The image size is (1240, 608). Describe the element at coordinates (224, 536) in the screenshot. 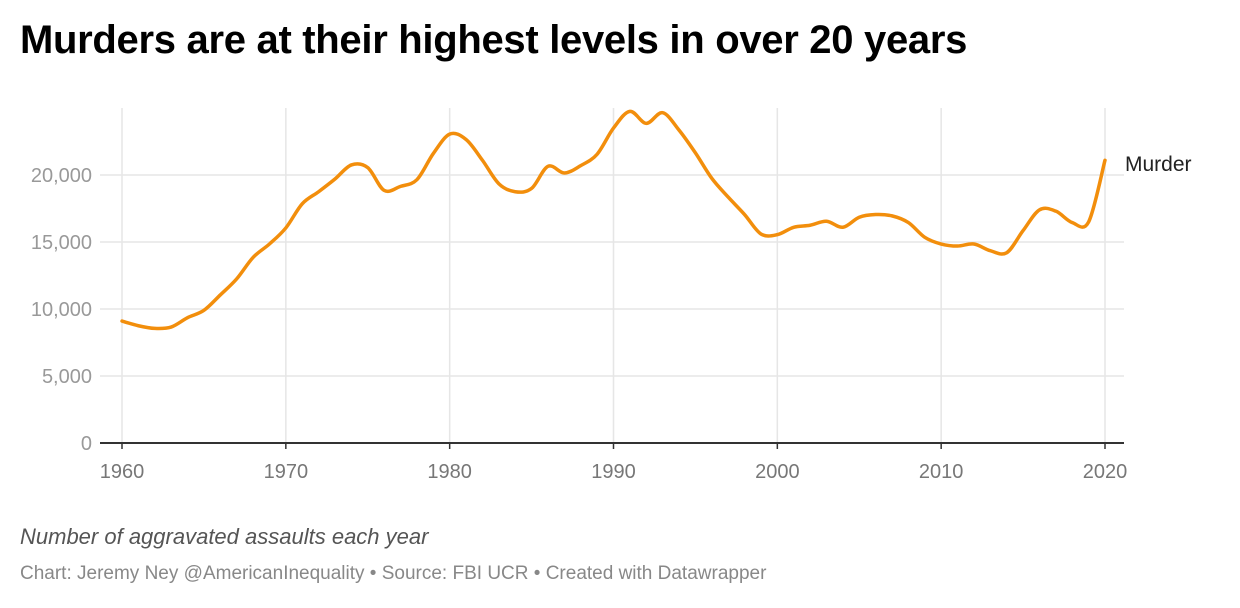

I see `chart-note: Number of aggravated assaults each year` at that location.